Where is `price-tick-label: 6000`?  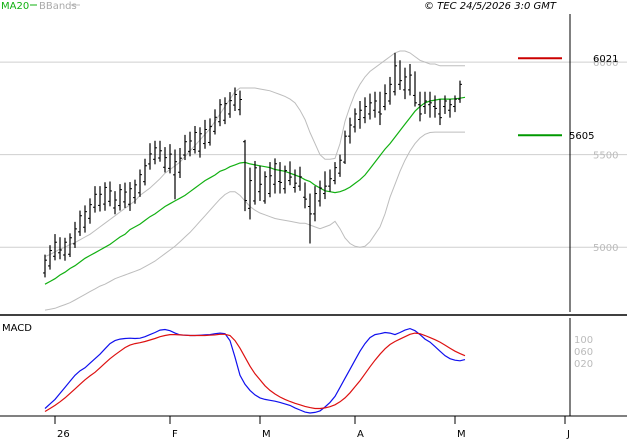 price-tick-label: 6000 is located at coordinates (605, 63).